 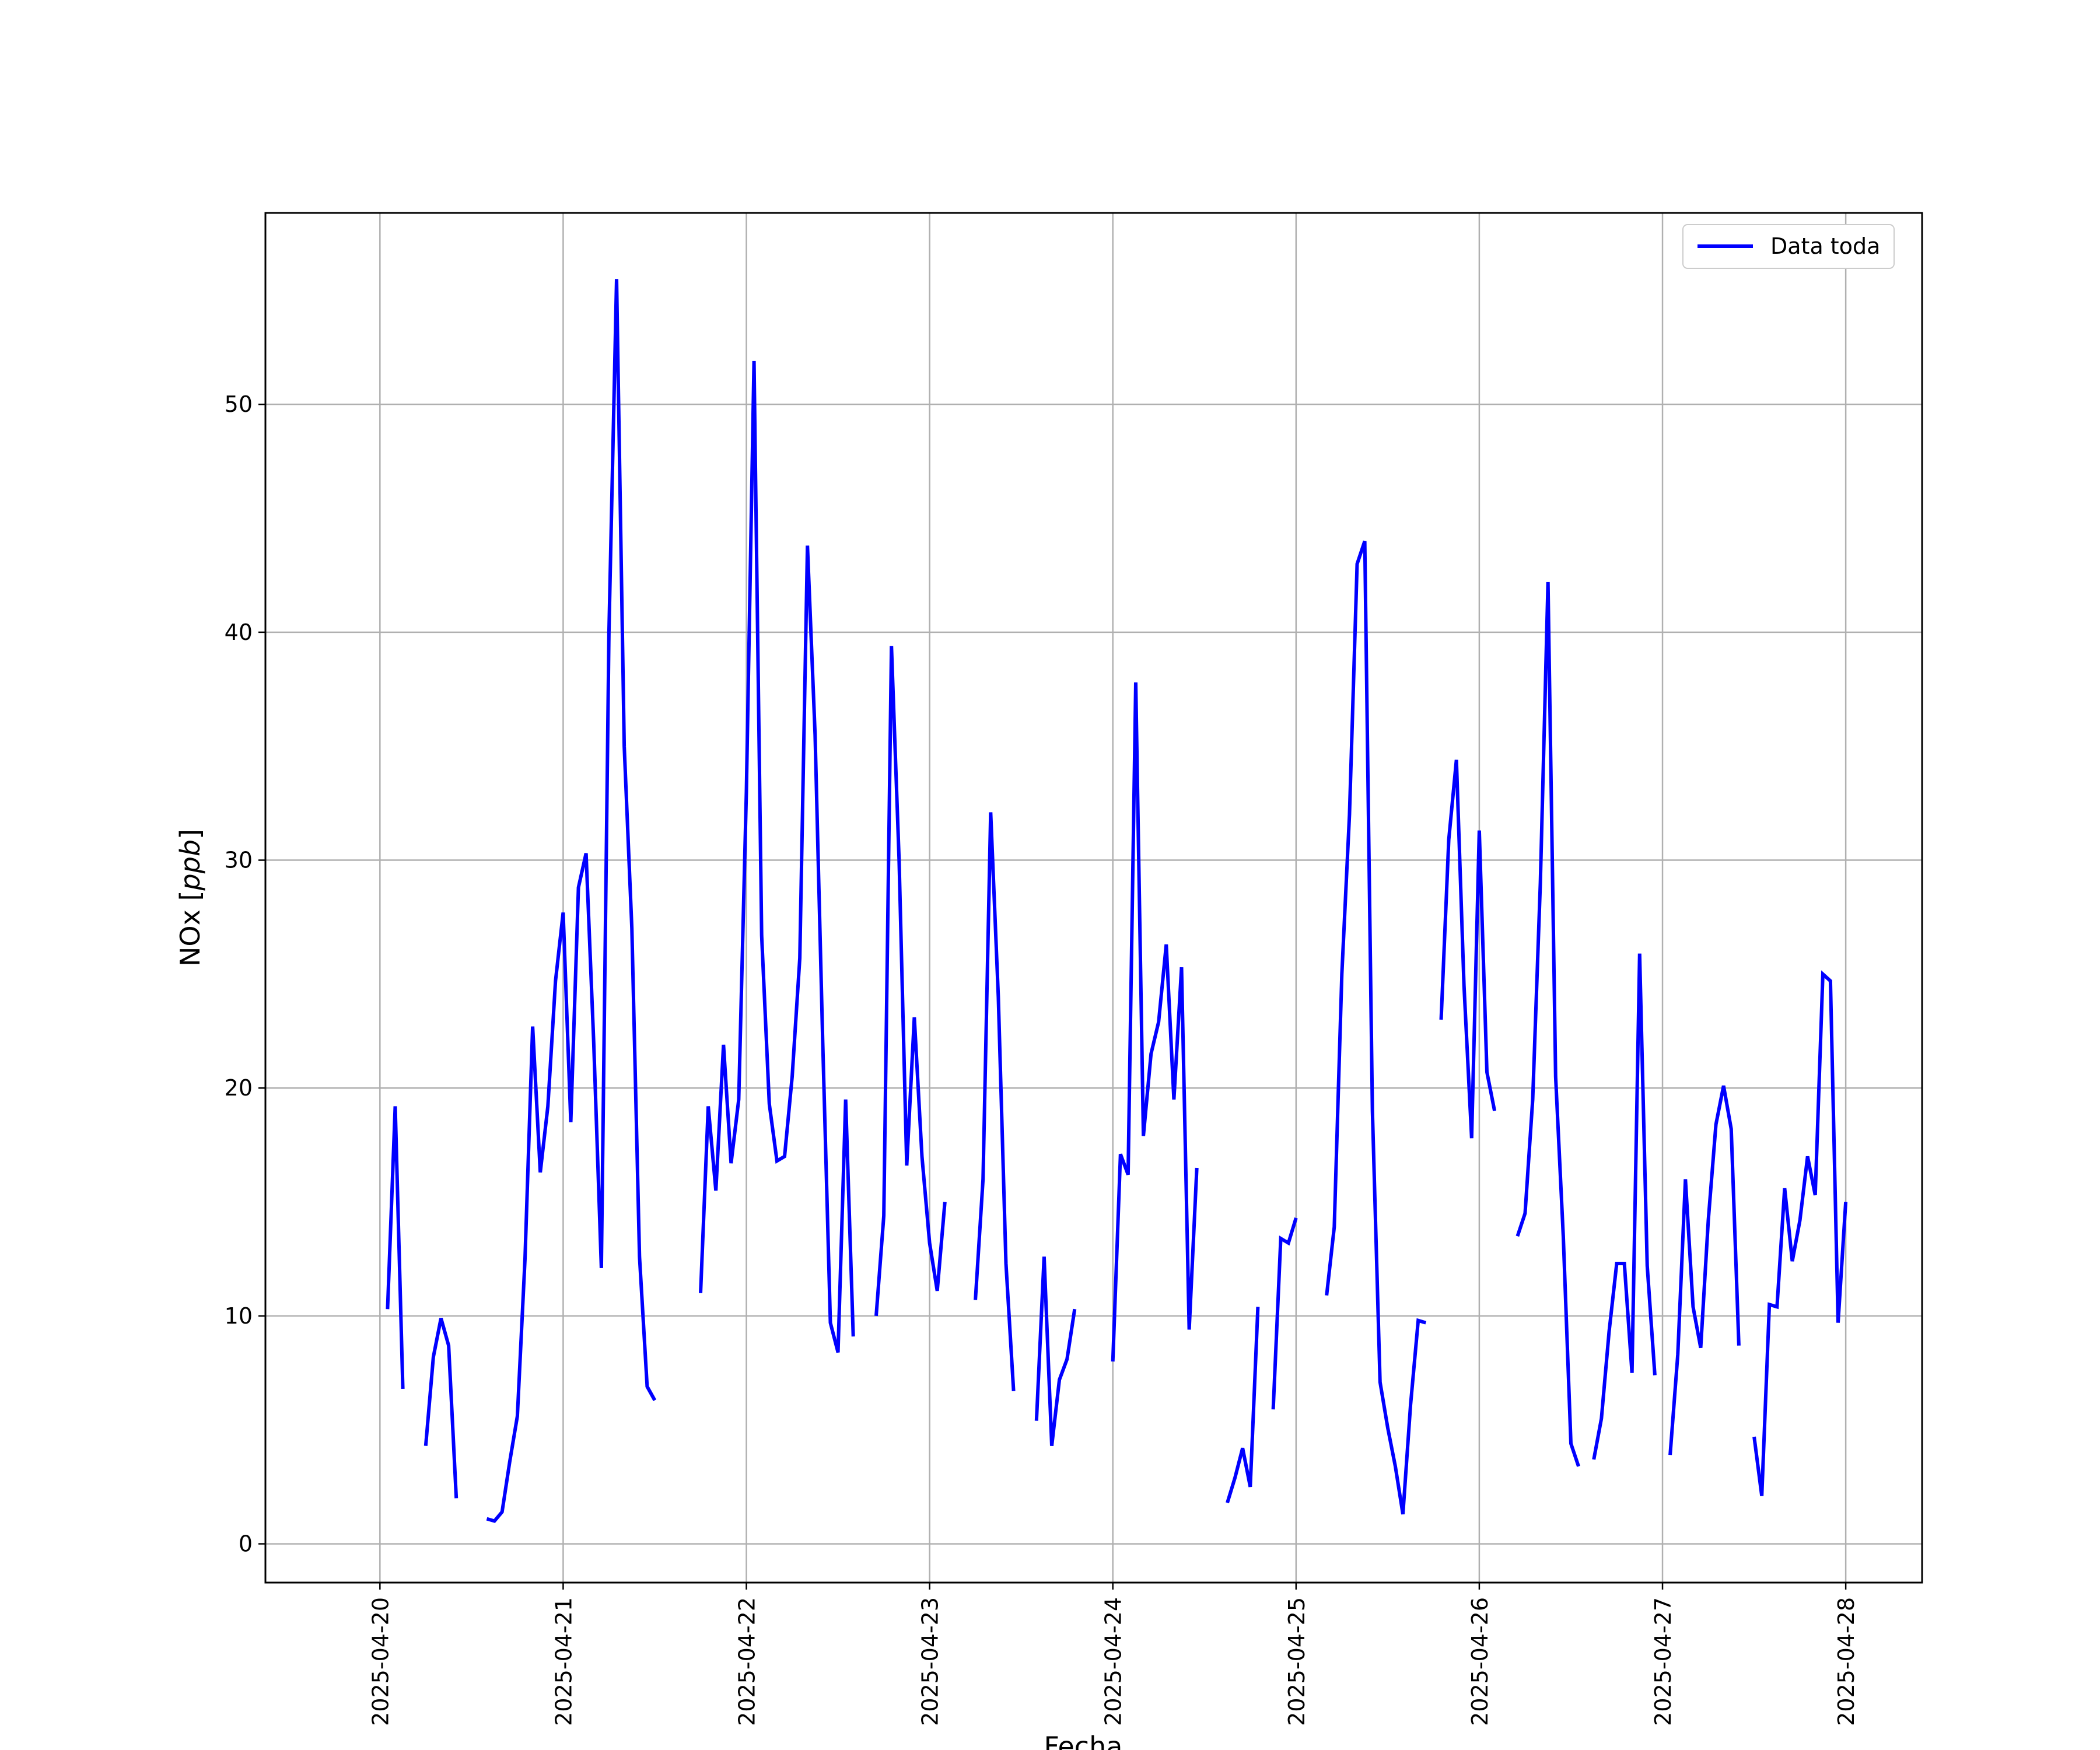 I want to click on y-tick-label: 40, so click(x=239, y=632).